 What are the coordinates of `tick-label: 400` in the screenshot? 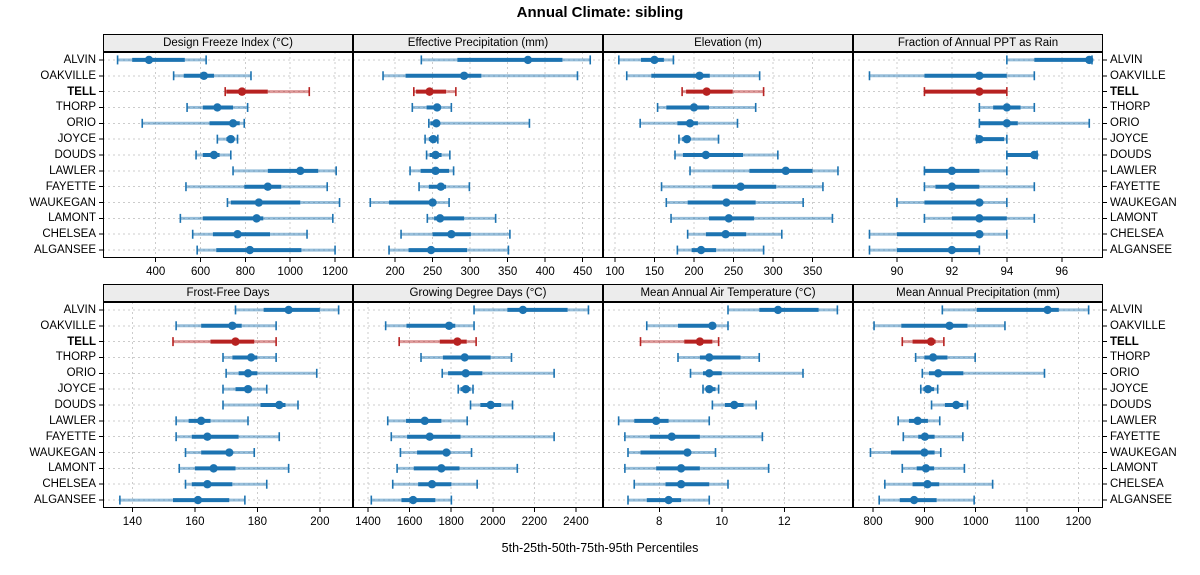 It's located at (155, 272).